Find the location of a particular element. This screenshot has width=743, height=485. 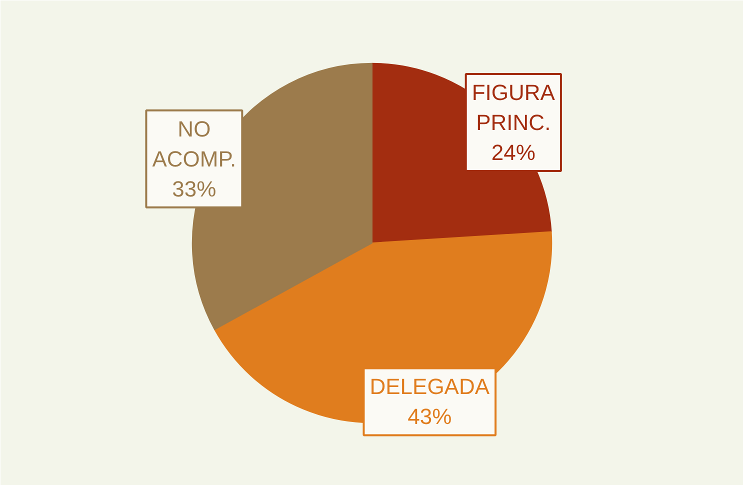

slice-label: DELEGADA is located at coordinates (430, 387).